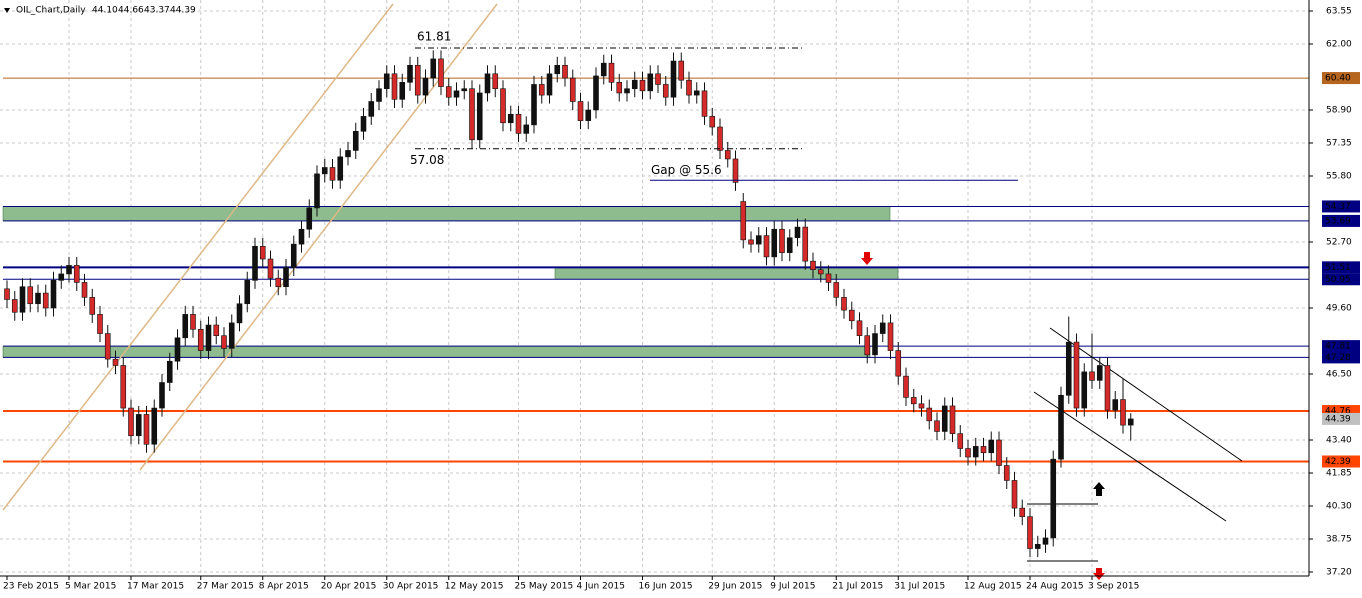  Describe the element at coordinates (474, 587) in the screenshot. I see `x-tick-label: 12 May 2015` at that location.